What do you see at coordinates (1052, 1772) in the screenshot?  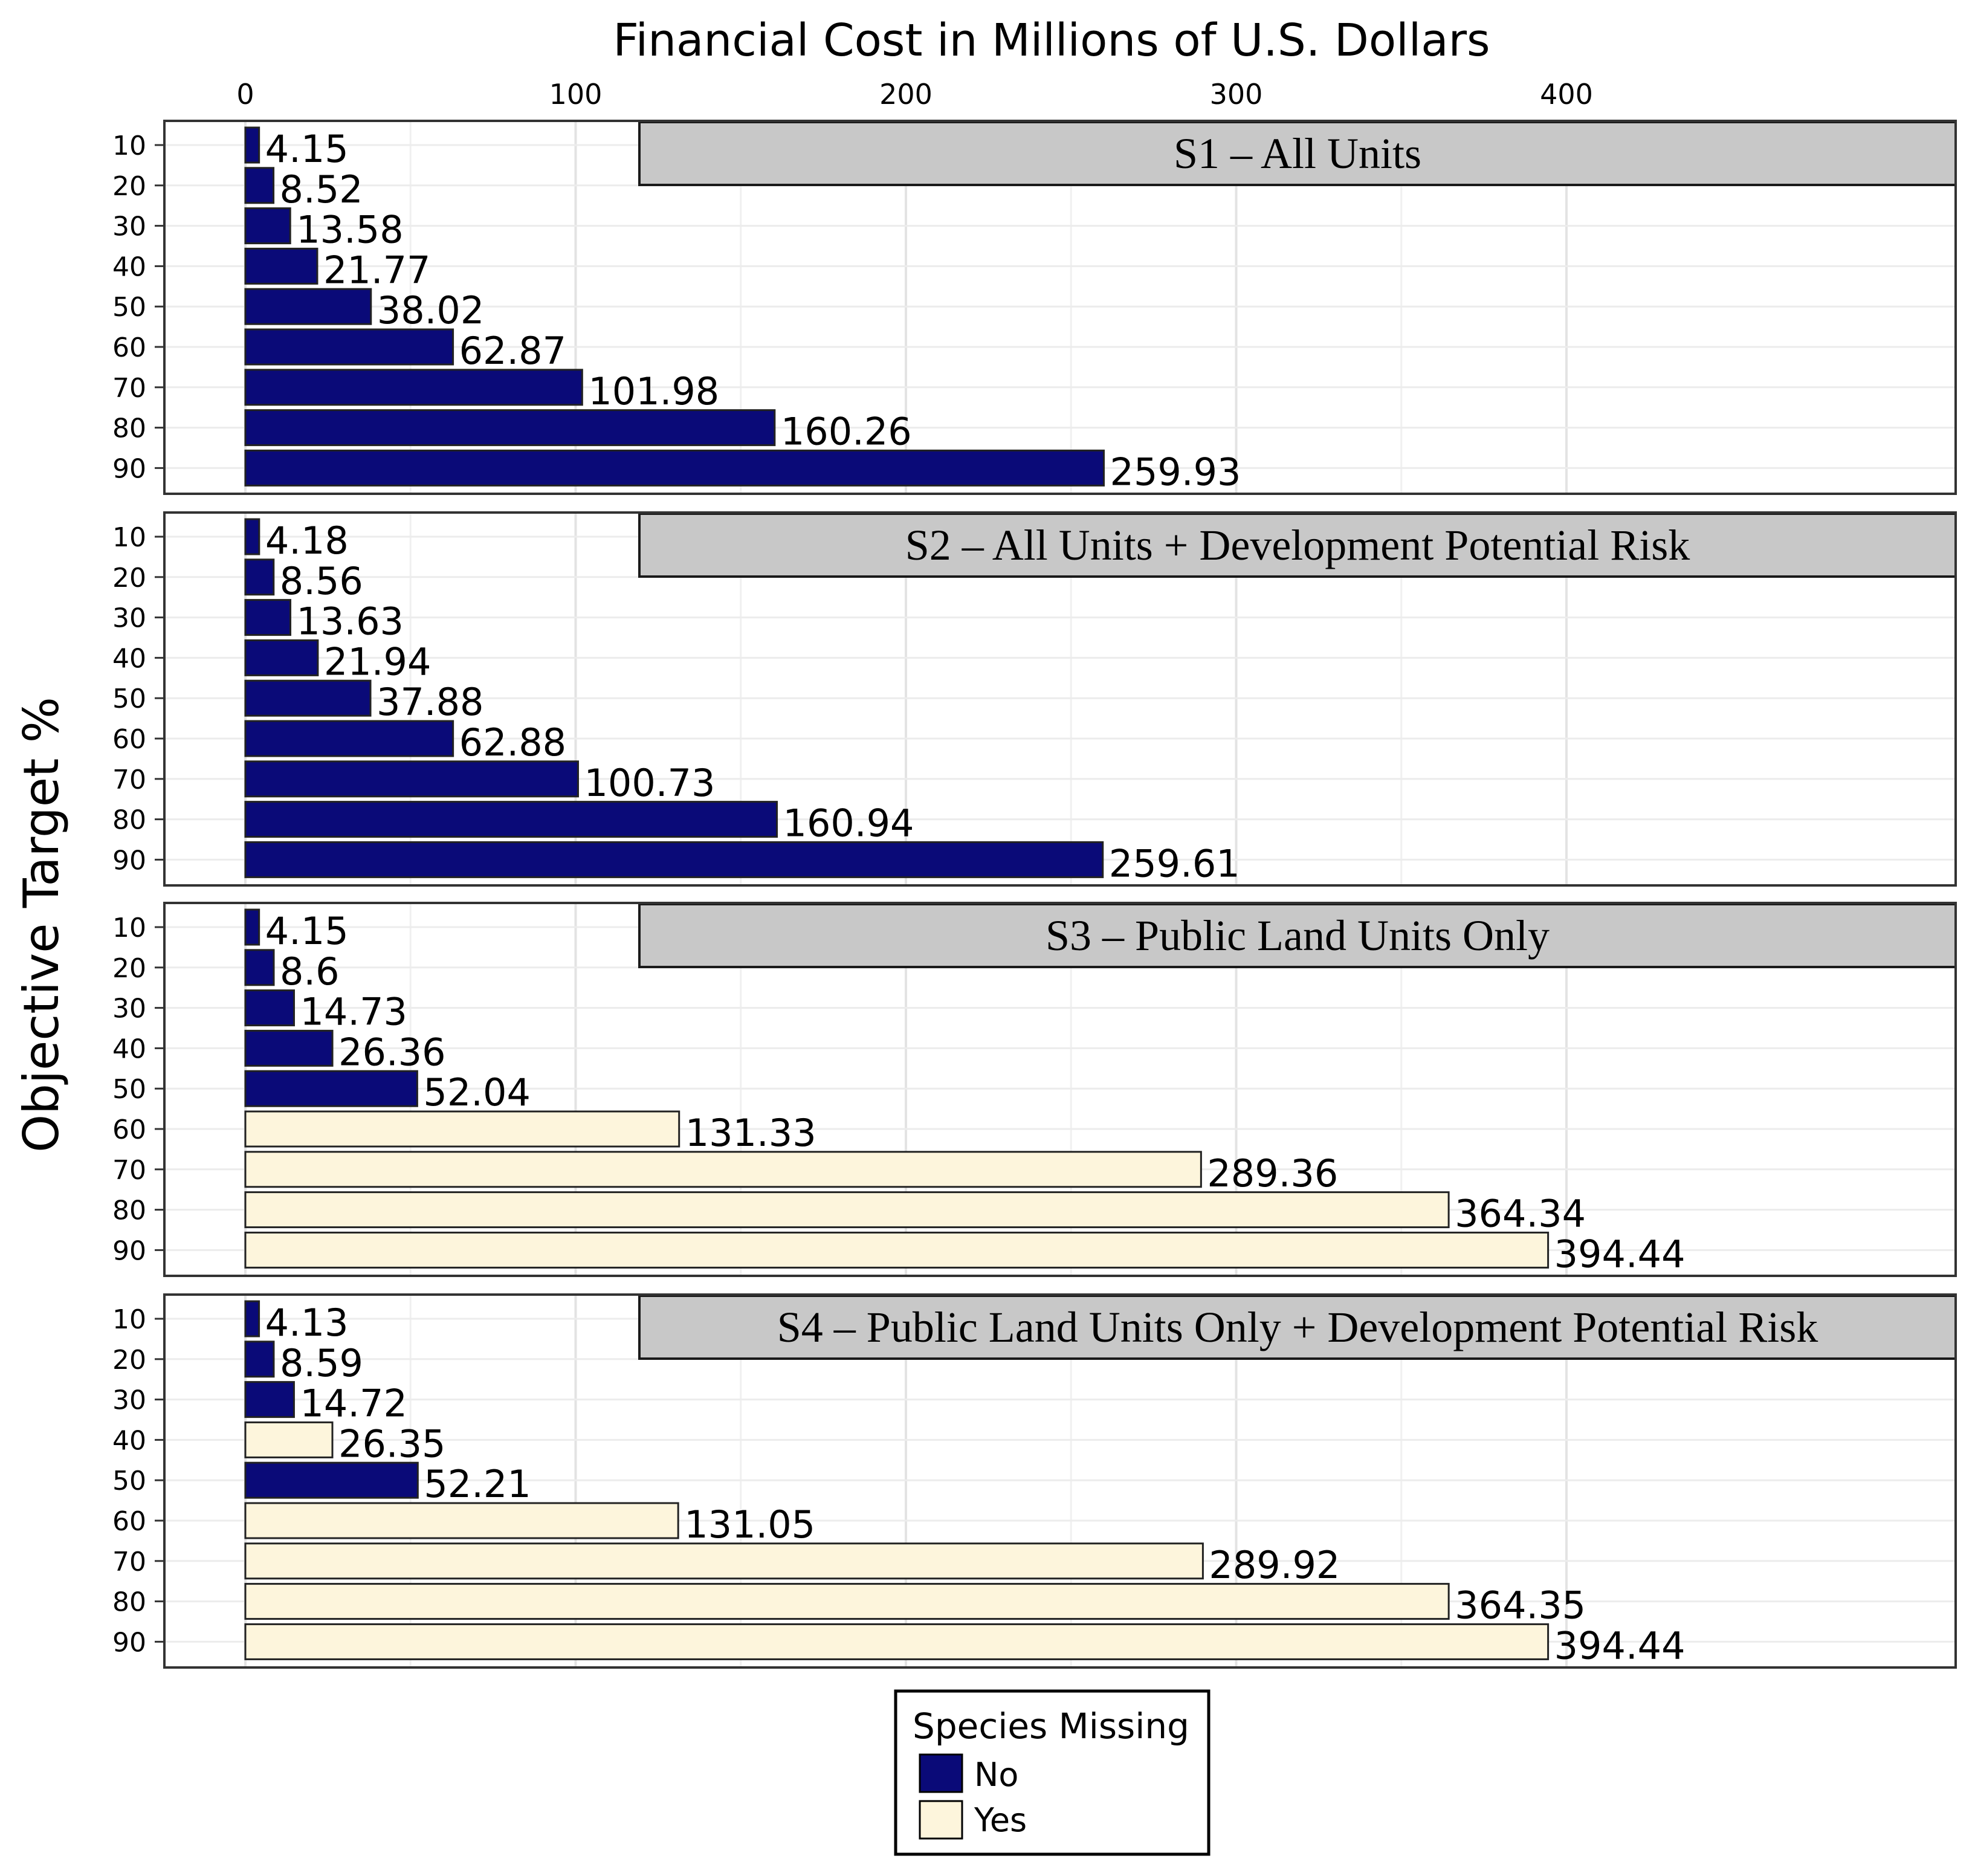 I see `legend: Species Missing No Yes` at bounding box center [1052, 1772].